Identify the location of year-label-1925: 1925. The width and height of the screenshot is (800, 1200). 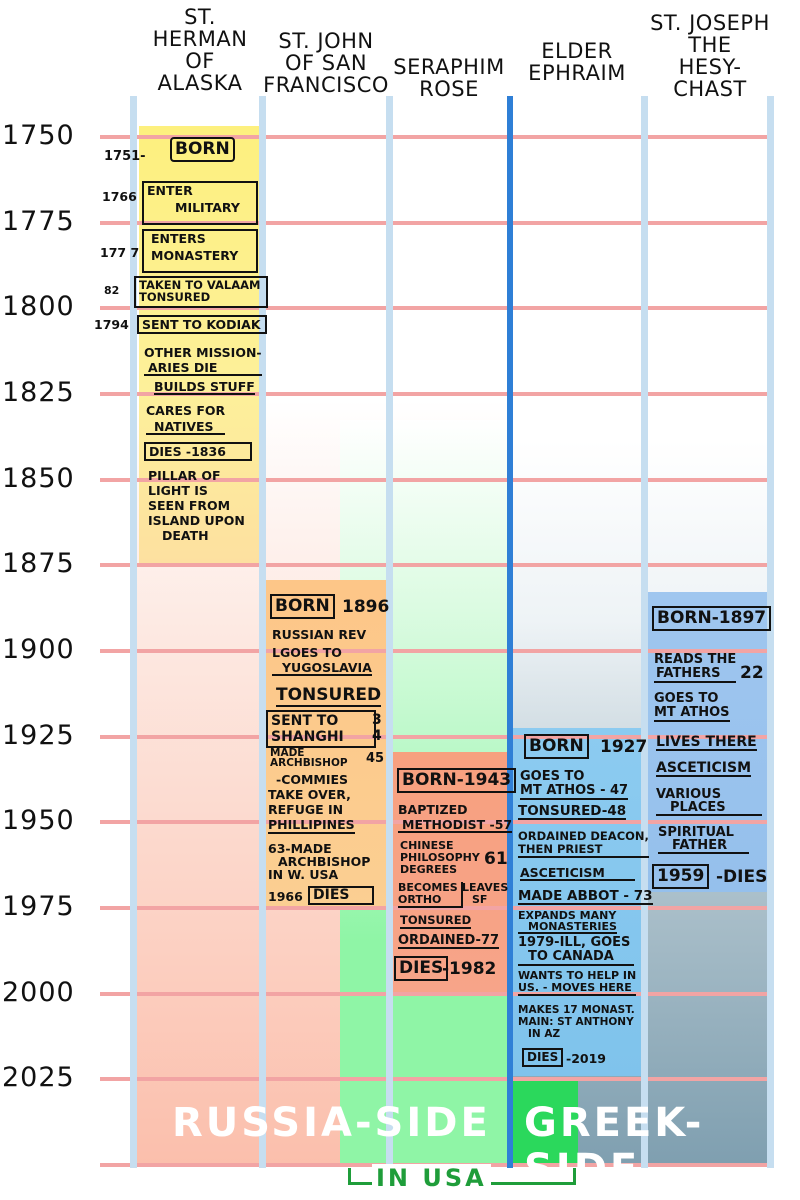
(38, 735).